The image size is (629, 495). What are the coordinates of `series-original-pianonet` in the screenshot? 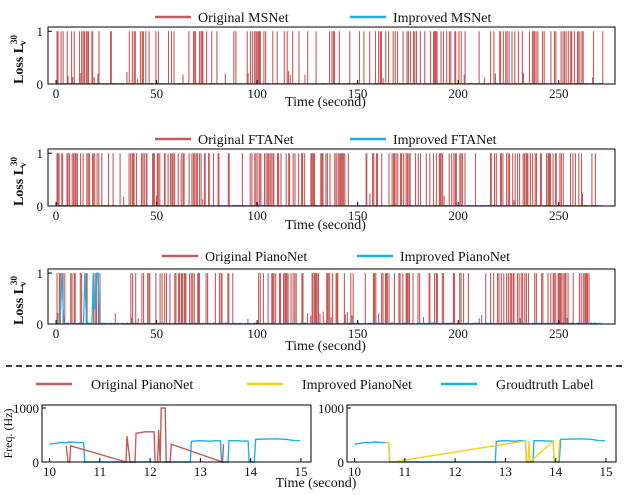 It's located at (145, 435).